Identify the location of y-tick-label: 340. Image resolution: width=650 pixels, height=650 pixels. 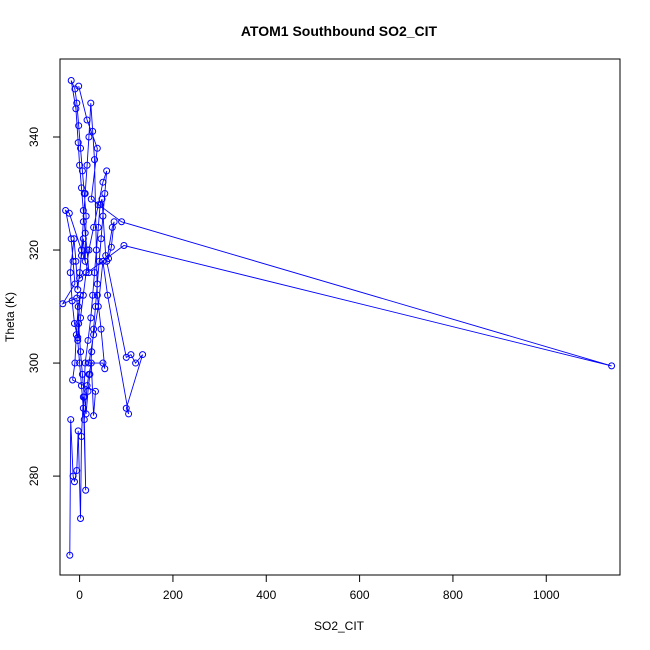
(34, 137).